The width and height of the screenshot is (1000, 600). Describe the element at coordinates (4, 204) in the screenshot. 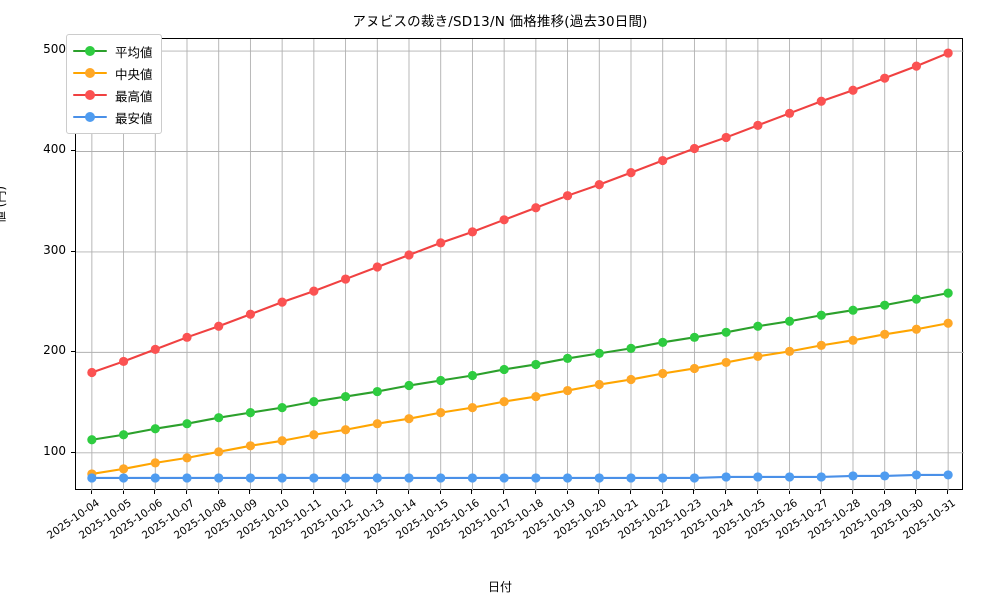

I see `y-axis-label: 値 (円)` at that location.